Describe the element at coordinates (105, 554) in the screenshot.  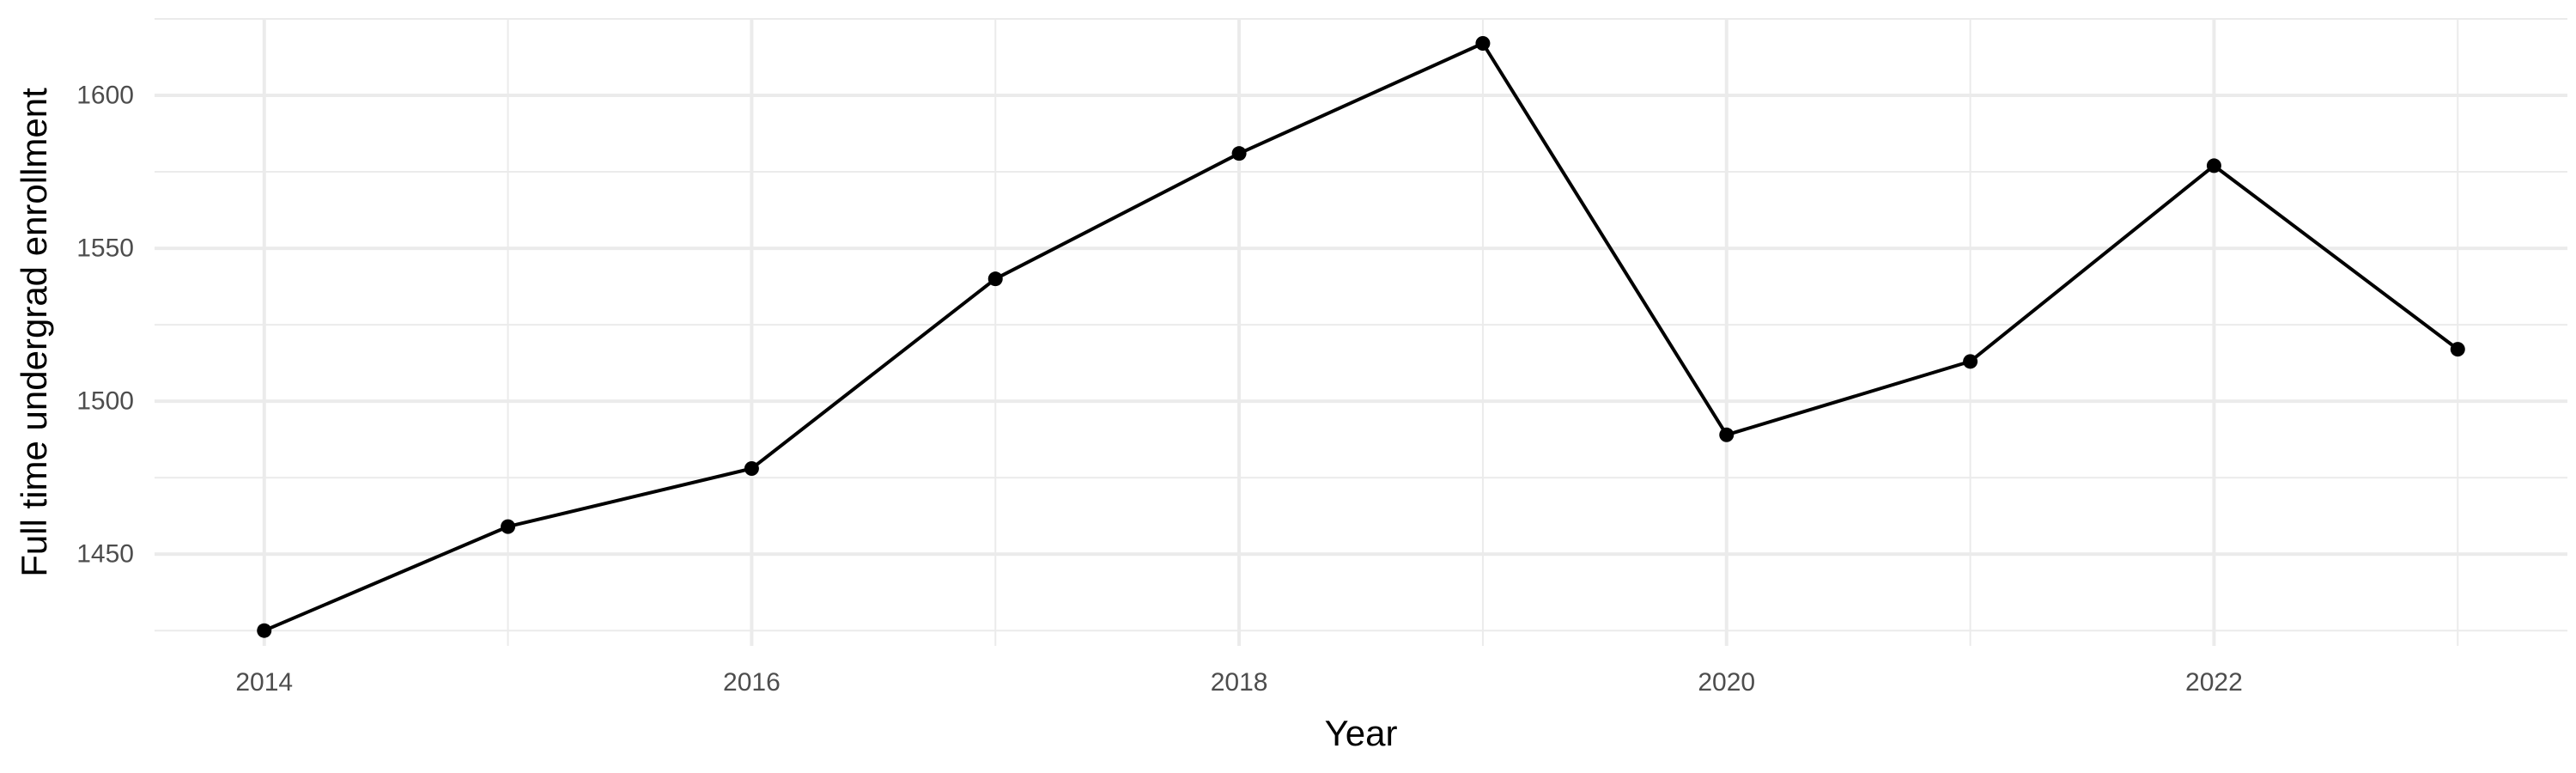
I see `y-tick-label: 1450` at that location.